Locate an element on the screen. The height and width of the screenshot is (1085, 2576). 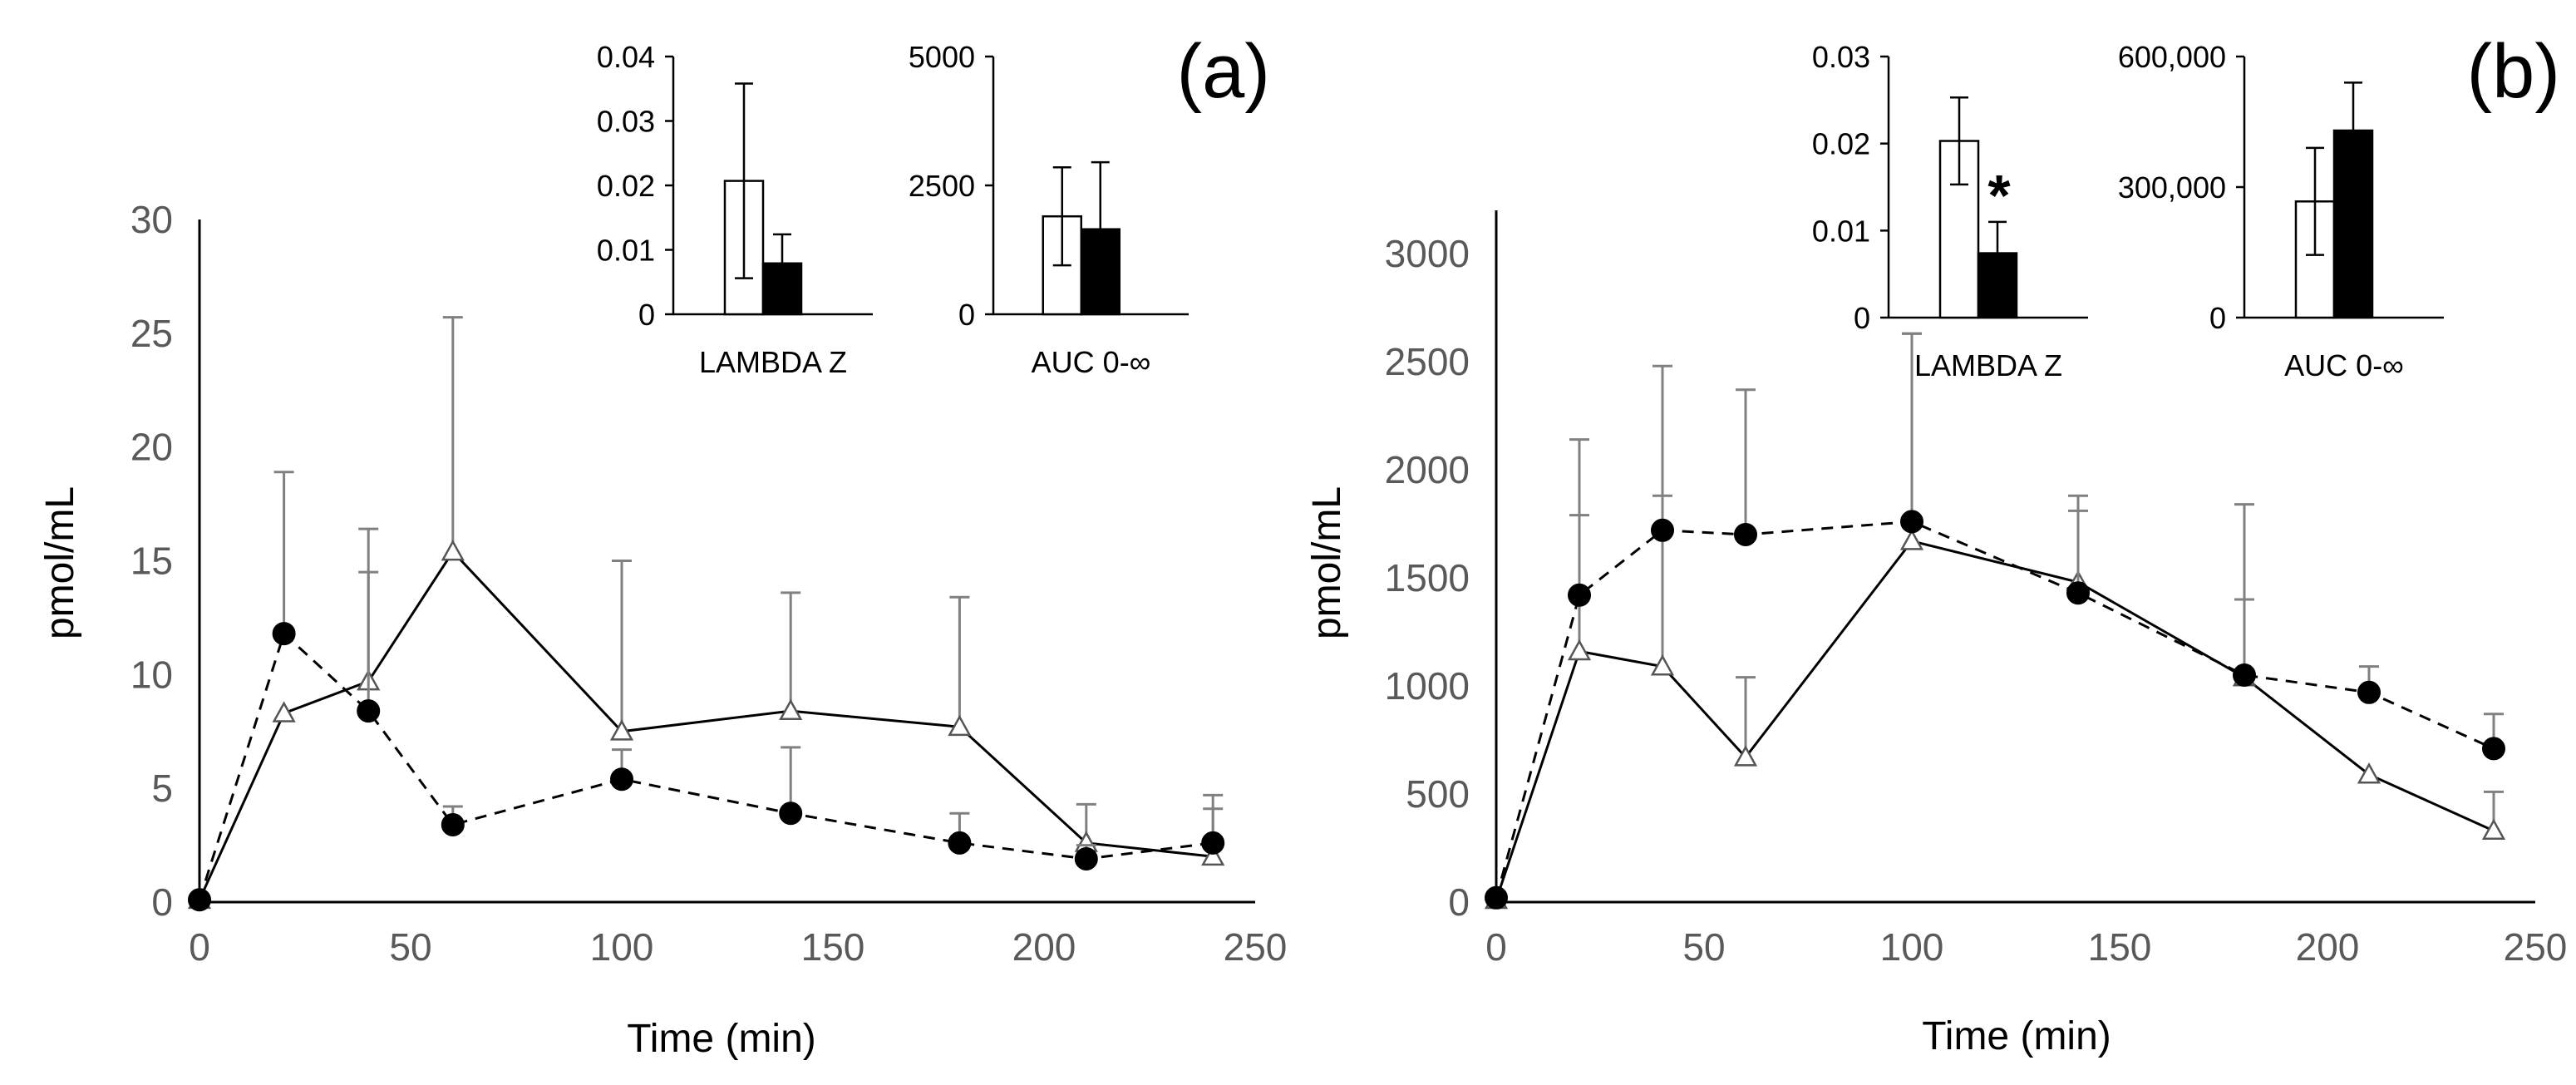
inset-a-2-y-tick-label: 5000 is located at coordinates (942, 57).